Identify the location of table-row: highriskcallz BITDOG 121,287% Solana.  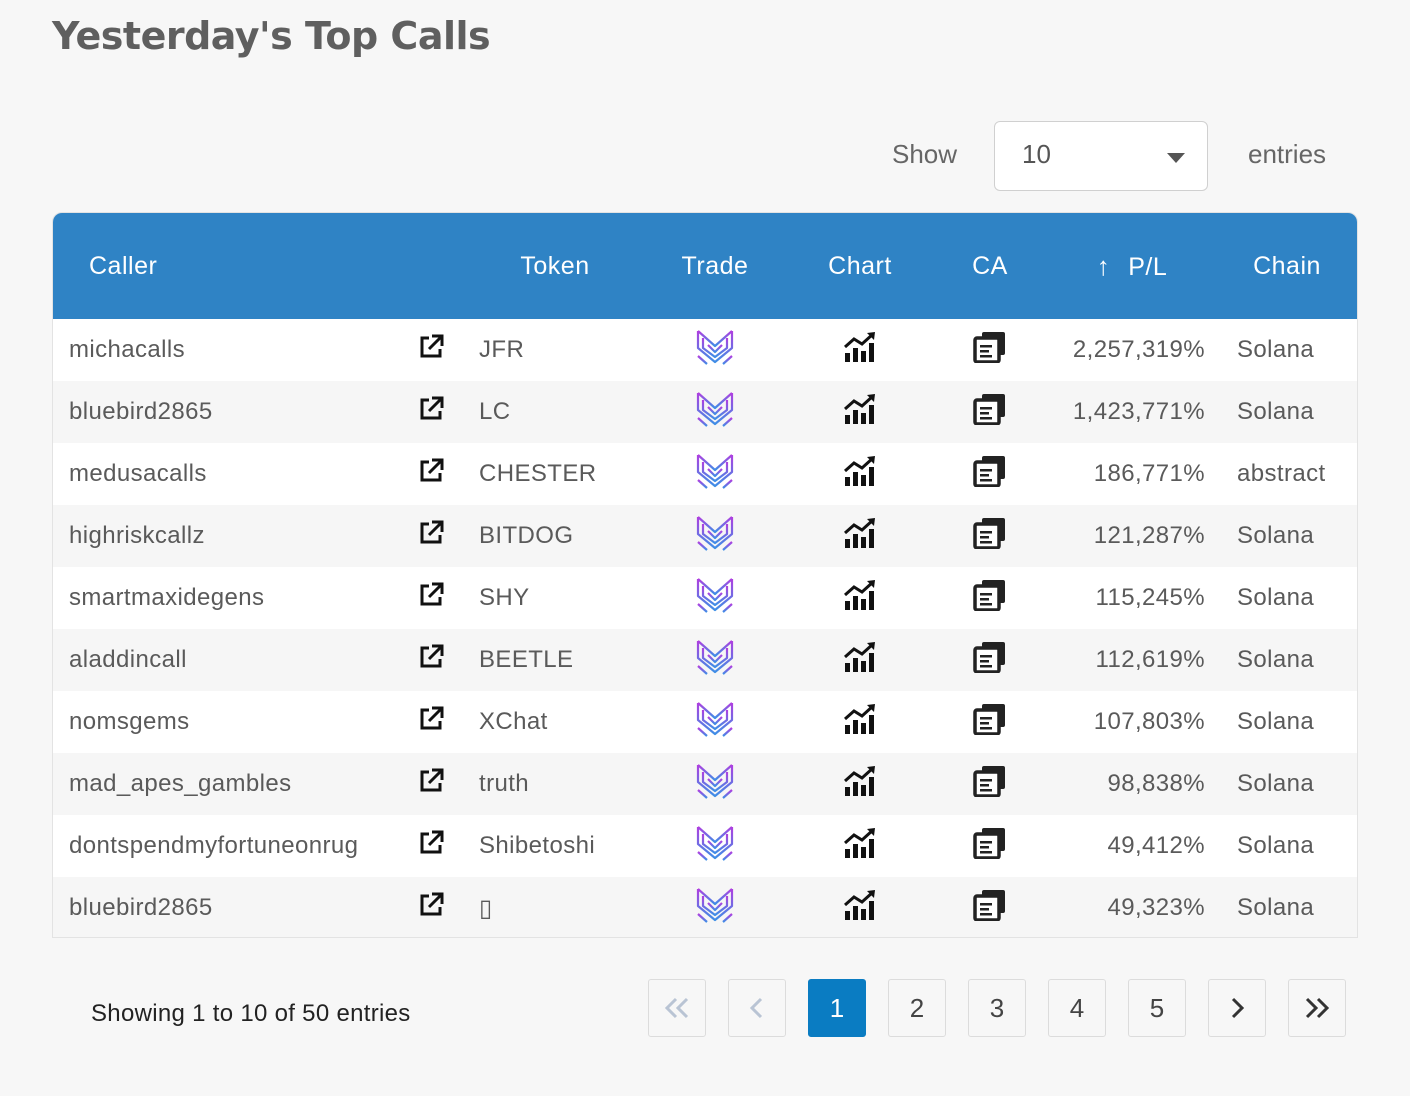
(705, 536).